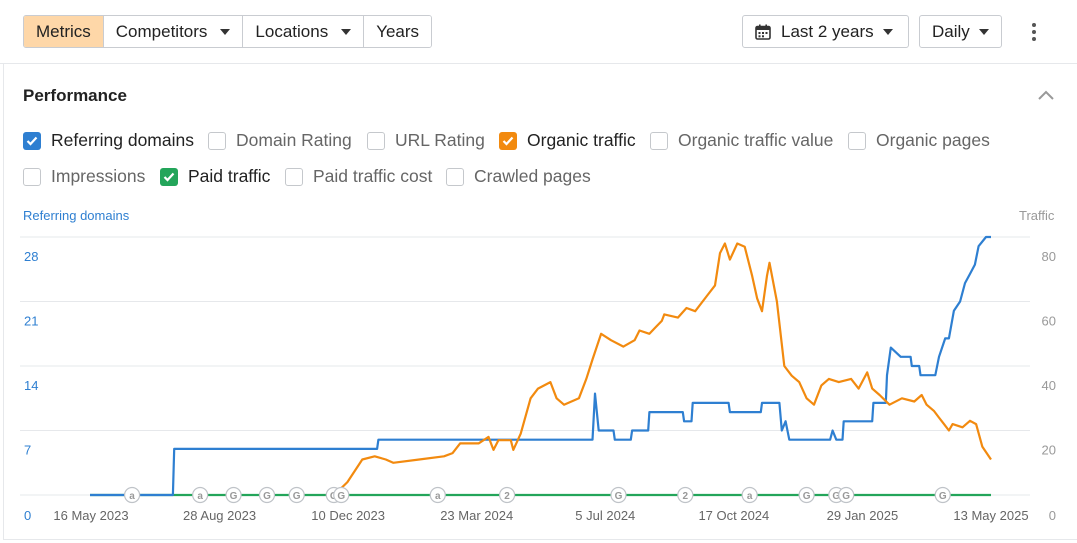  Describe the element at coordinates (518, 176) in the screenshot. I see `checkbox-crawled-pages: Crawled pages` at that location.